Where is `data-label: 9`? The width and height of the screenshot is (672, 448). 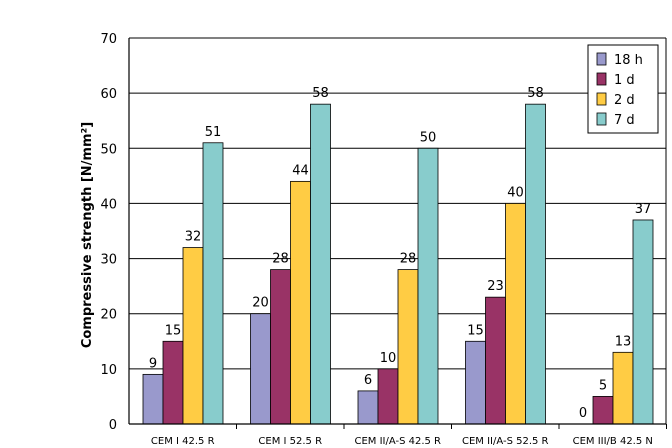
data-label: 9 is located at coordinates (153, 363).